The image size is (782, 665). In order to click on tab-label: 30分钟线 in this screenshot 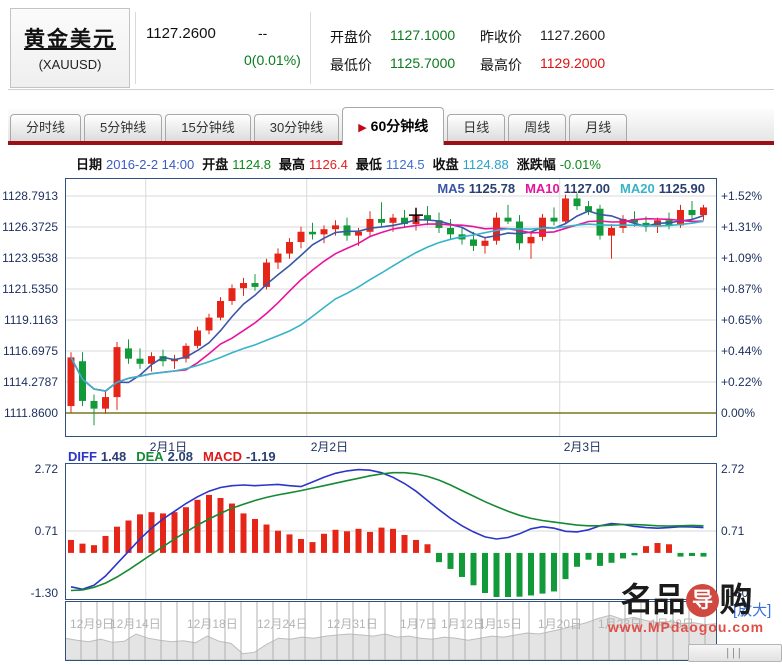, I will do `click(296, 127)`.